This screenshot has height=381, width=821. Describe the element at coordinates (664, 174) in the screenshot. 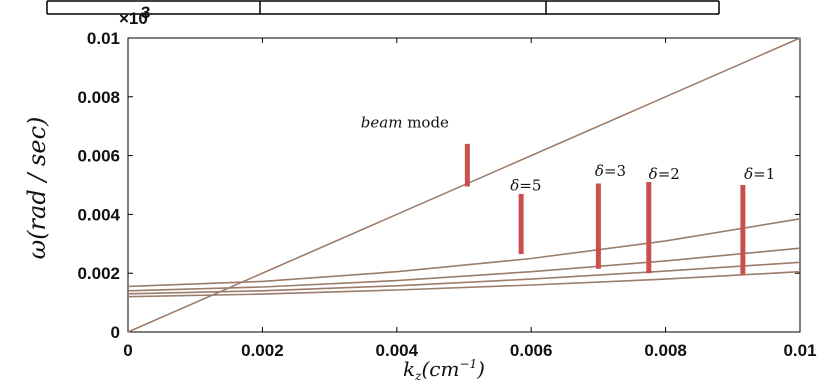

I see `annotation-label-4: δ=2` at that location.